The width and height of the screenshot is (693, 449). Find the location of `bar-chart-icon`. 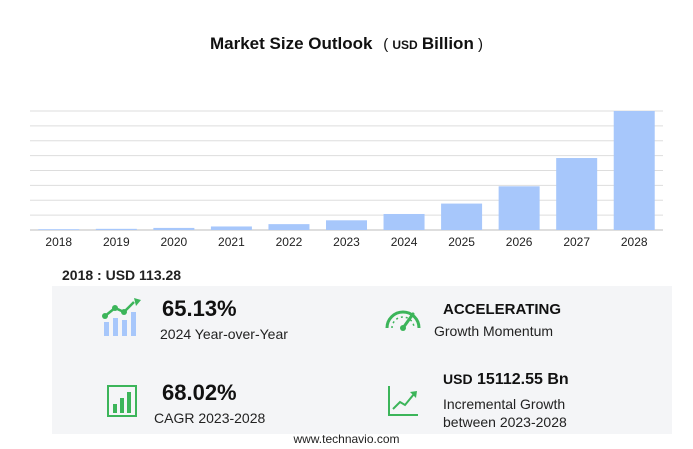

bar-chart-icon is located at coordinates (122, 401).